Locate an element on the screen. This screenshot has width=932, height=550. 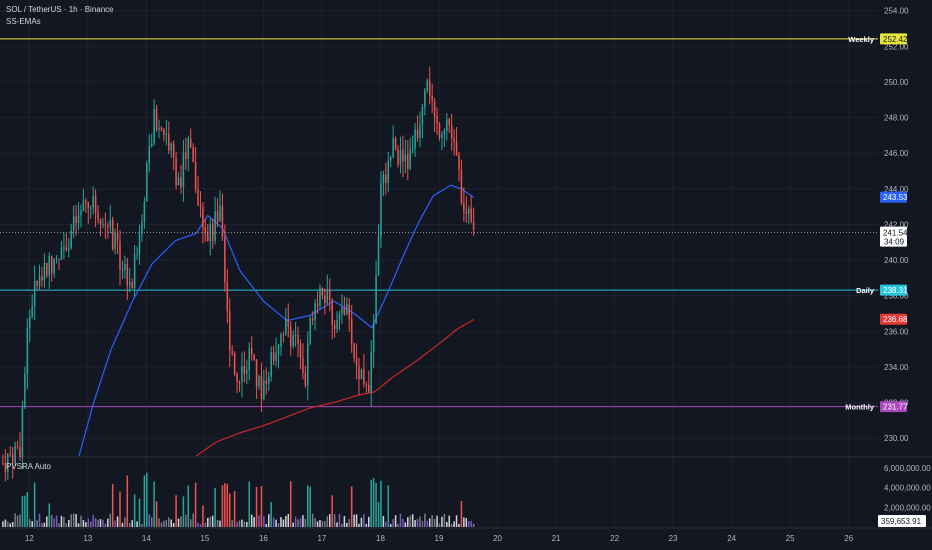
time-tick-label: 25 is located at coordinates (790, 538).